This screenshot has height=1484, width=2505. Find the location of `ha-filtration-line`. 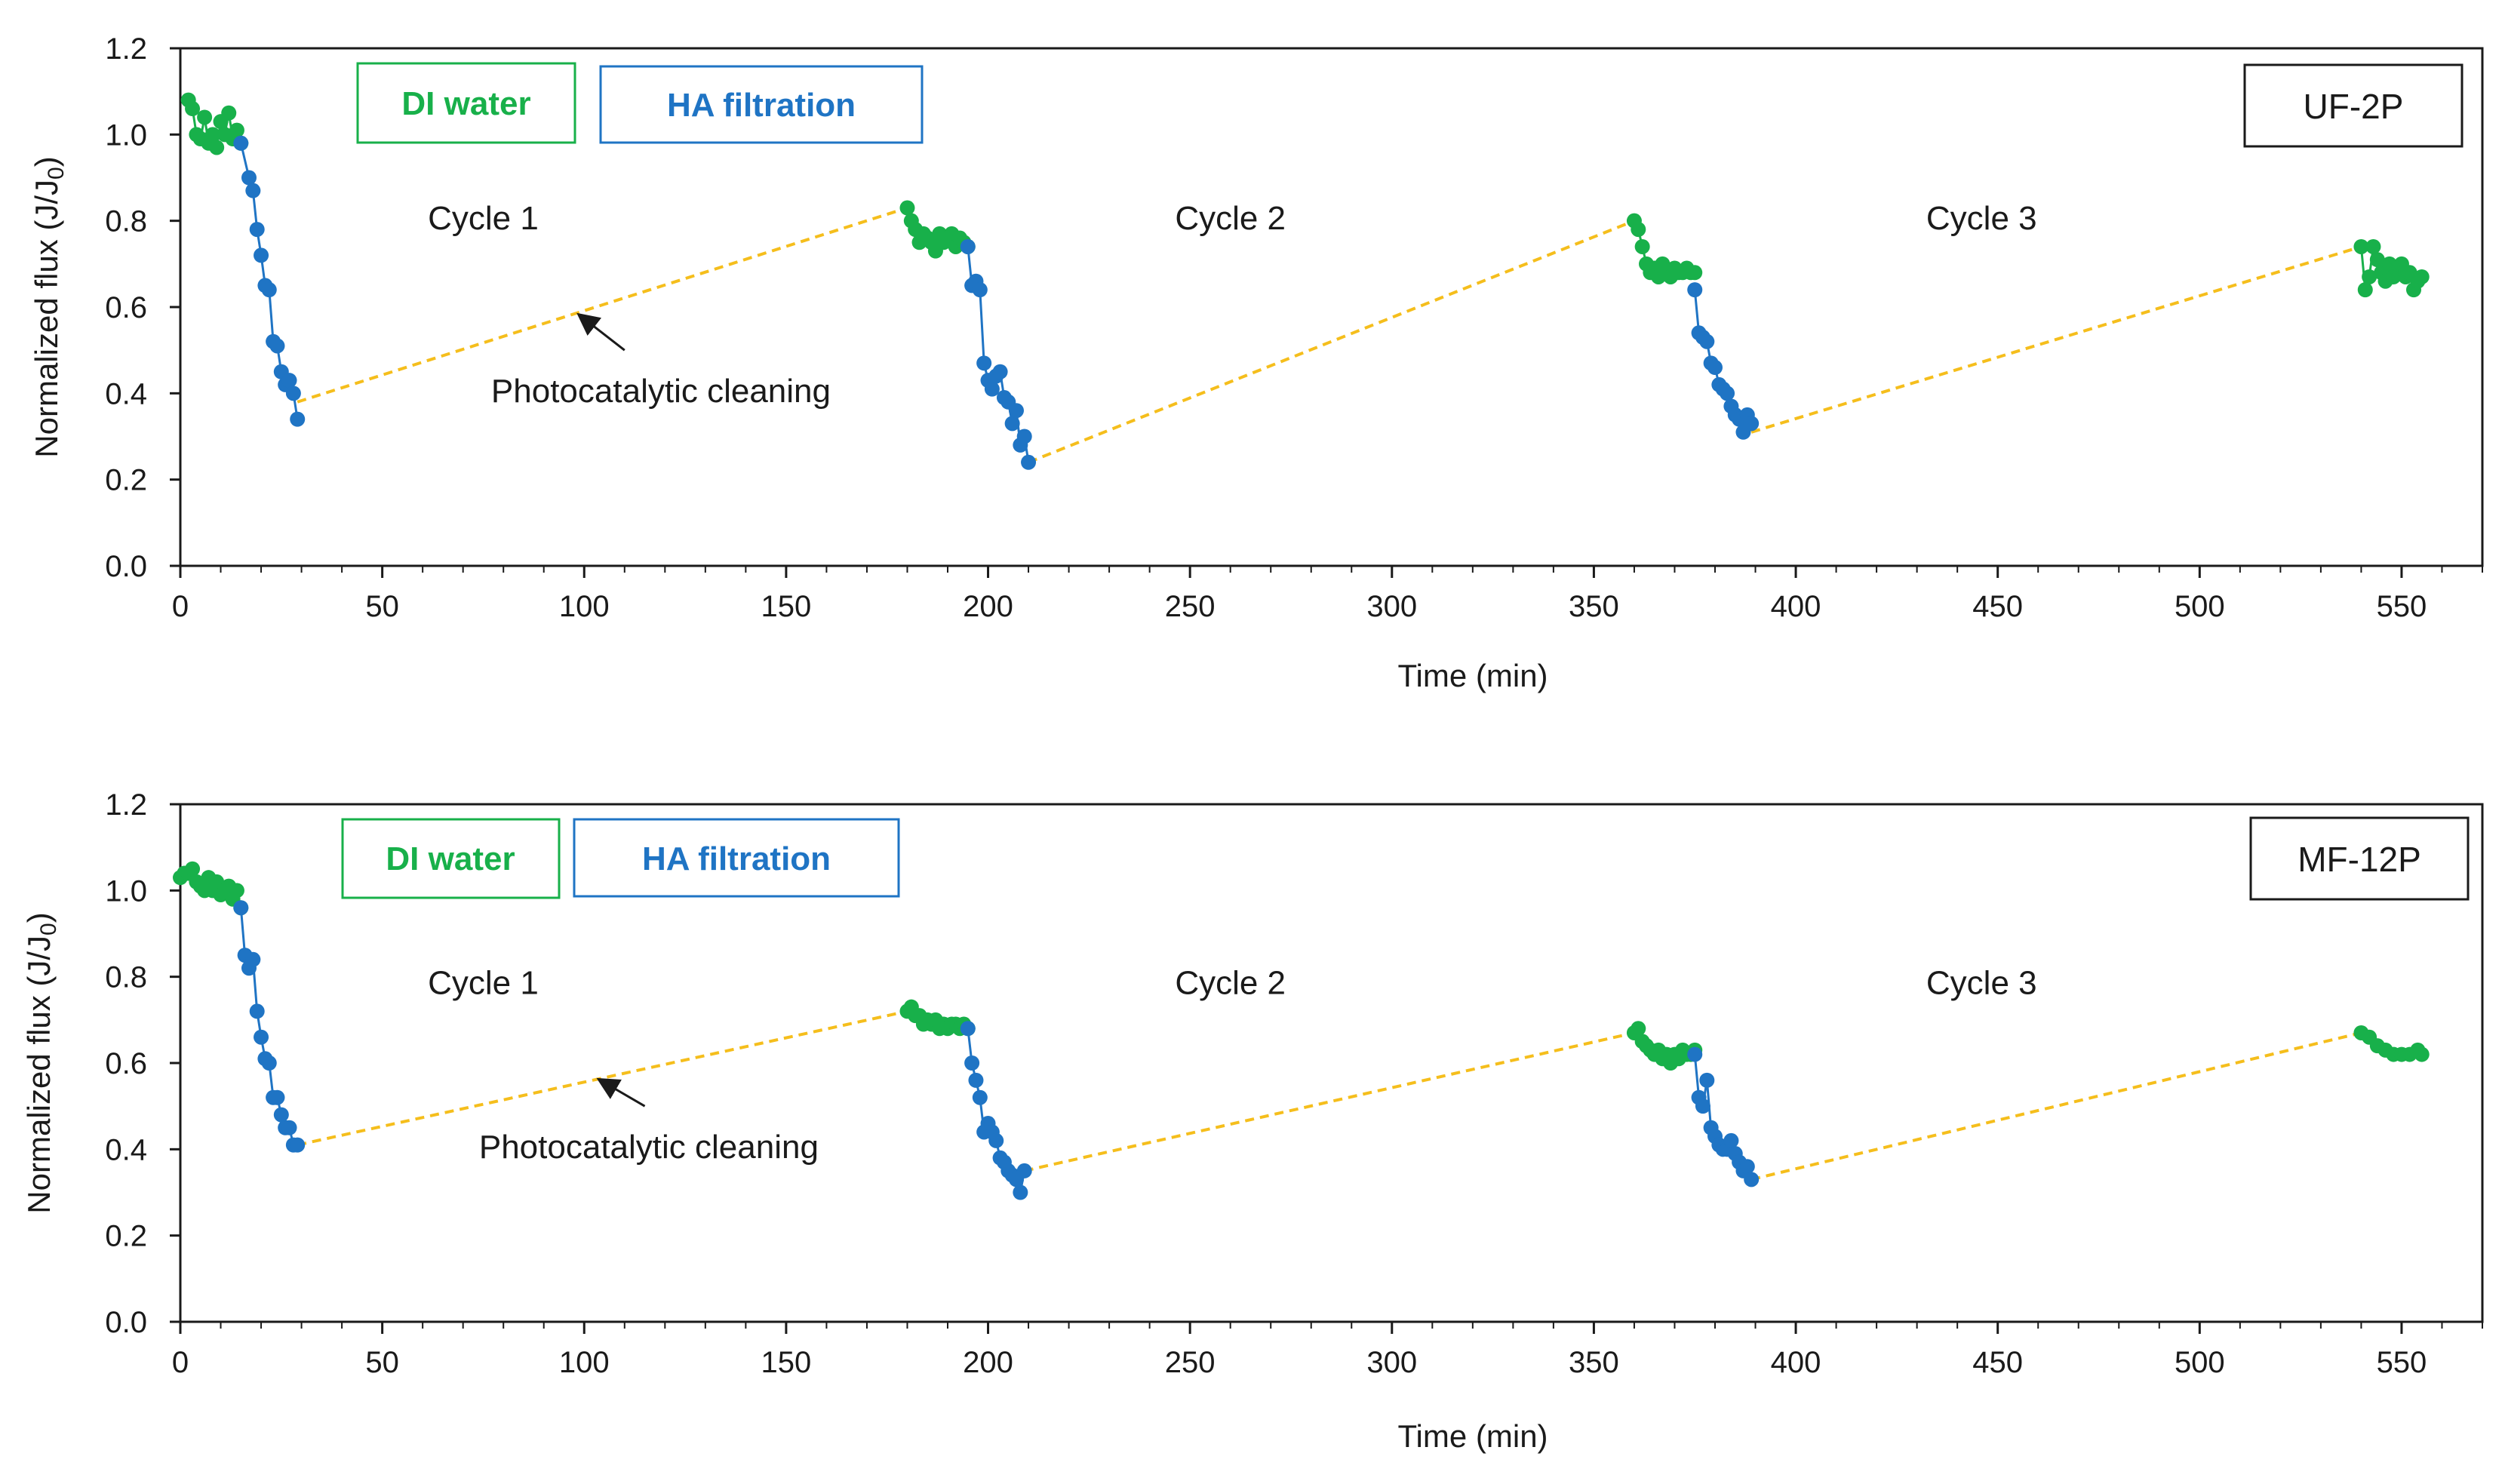

ha-filtration-line is located at coordinates (268, 1027).